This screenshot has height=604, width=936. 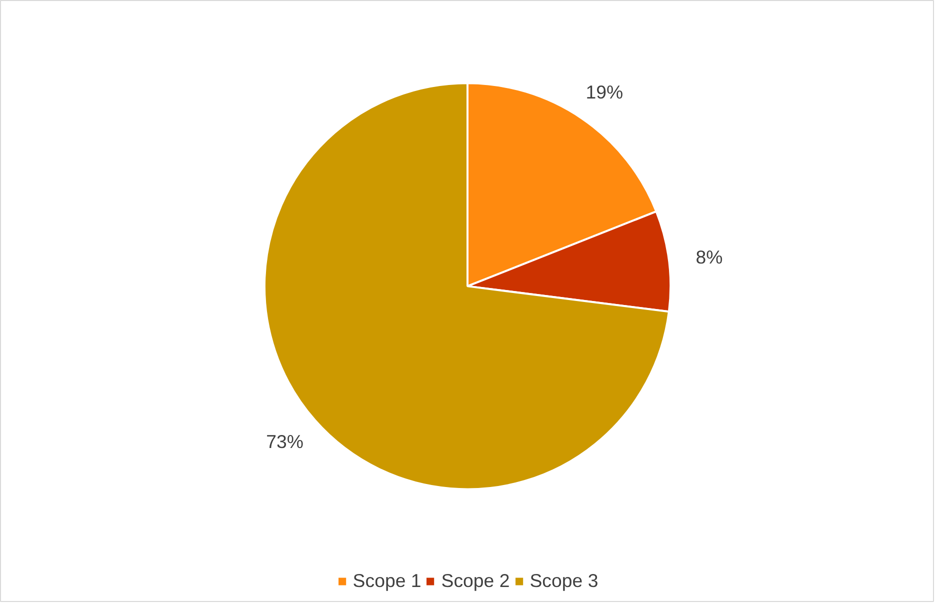 I want to click on legend-label: Scope 2, so click(x=475, y=581).